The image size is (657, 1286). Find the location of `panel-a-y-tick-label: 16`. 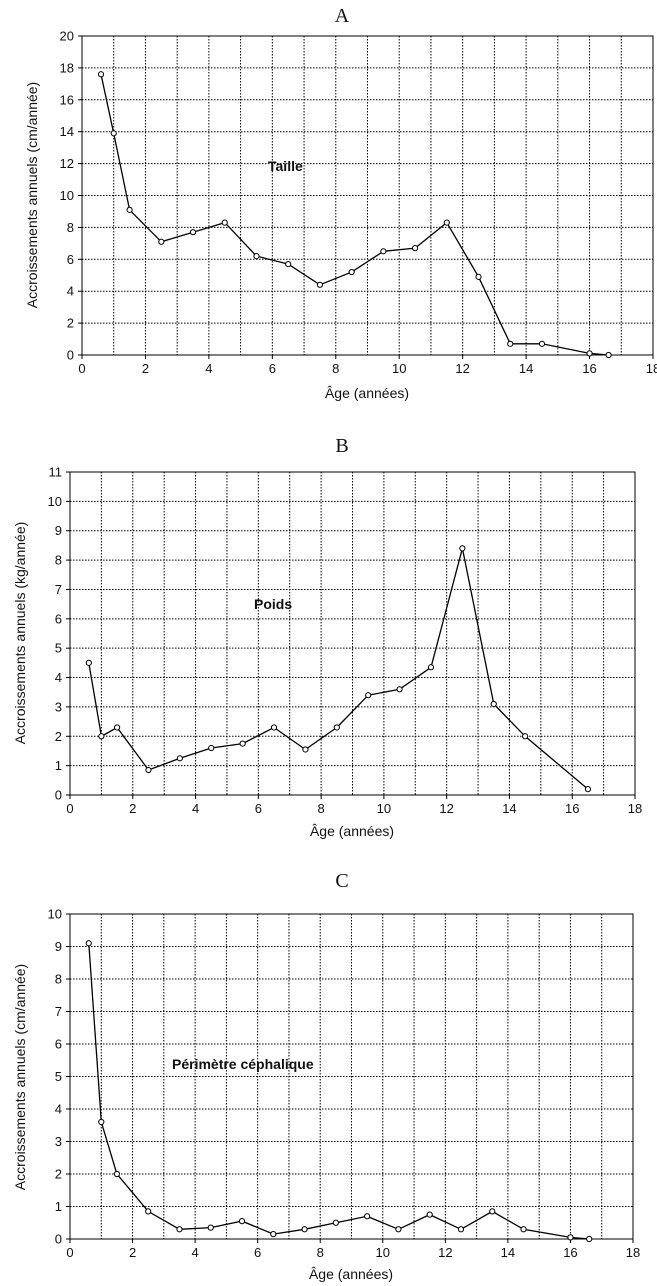

panel-a-y-tick-label: 16 is located at coordinates (67, 99).